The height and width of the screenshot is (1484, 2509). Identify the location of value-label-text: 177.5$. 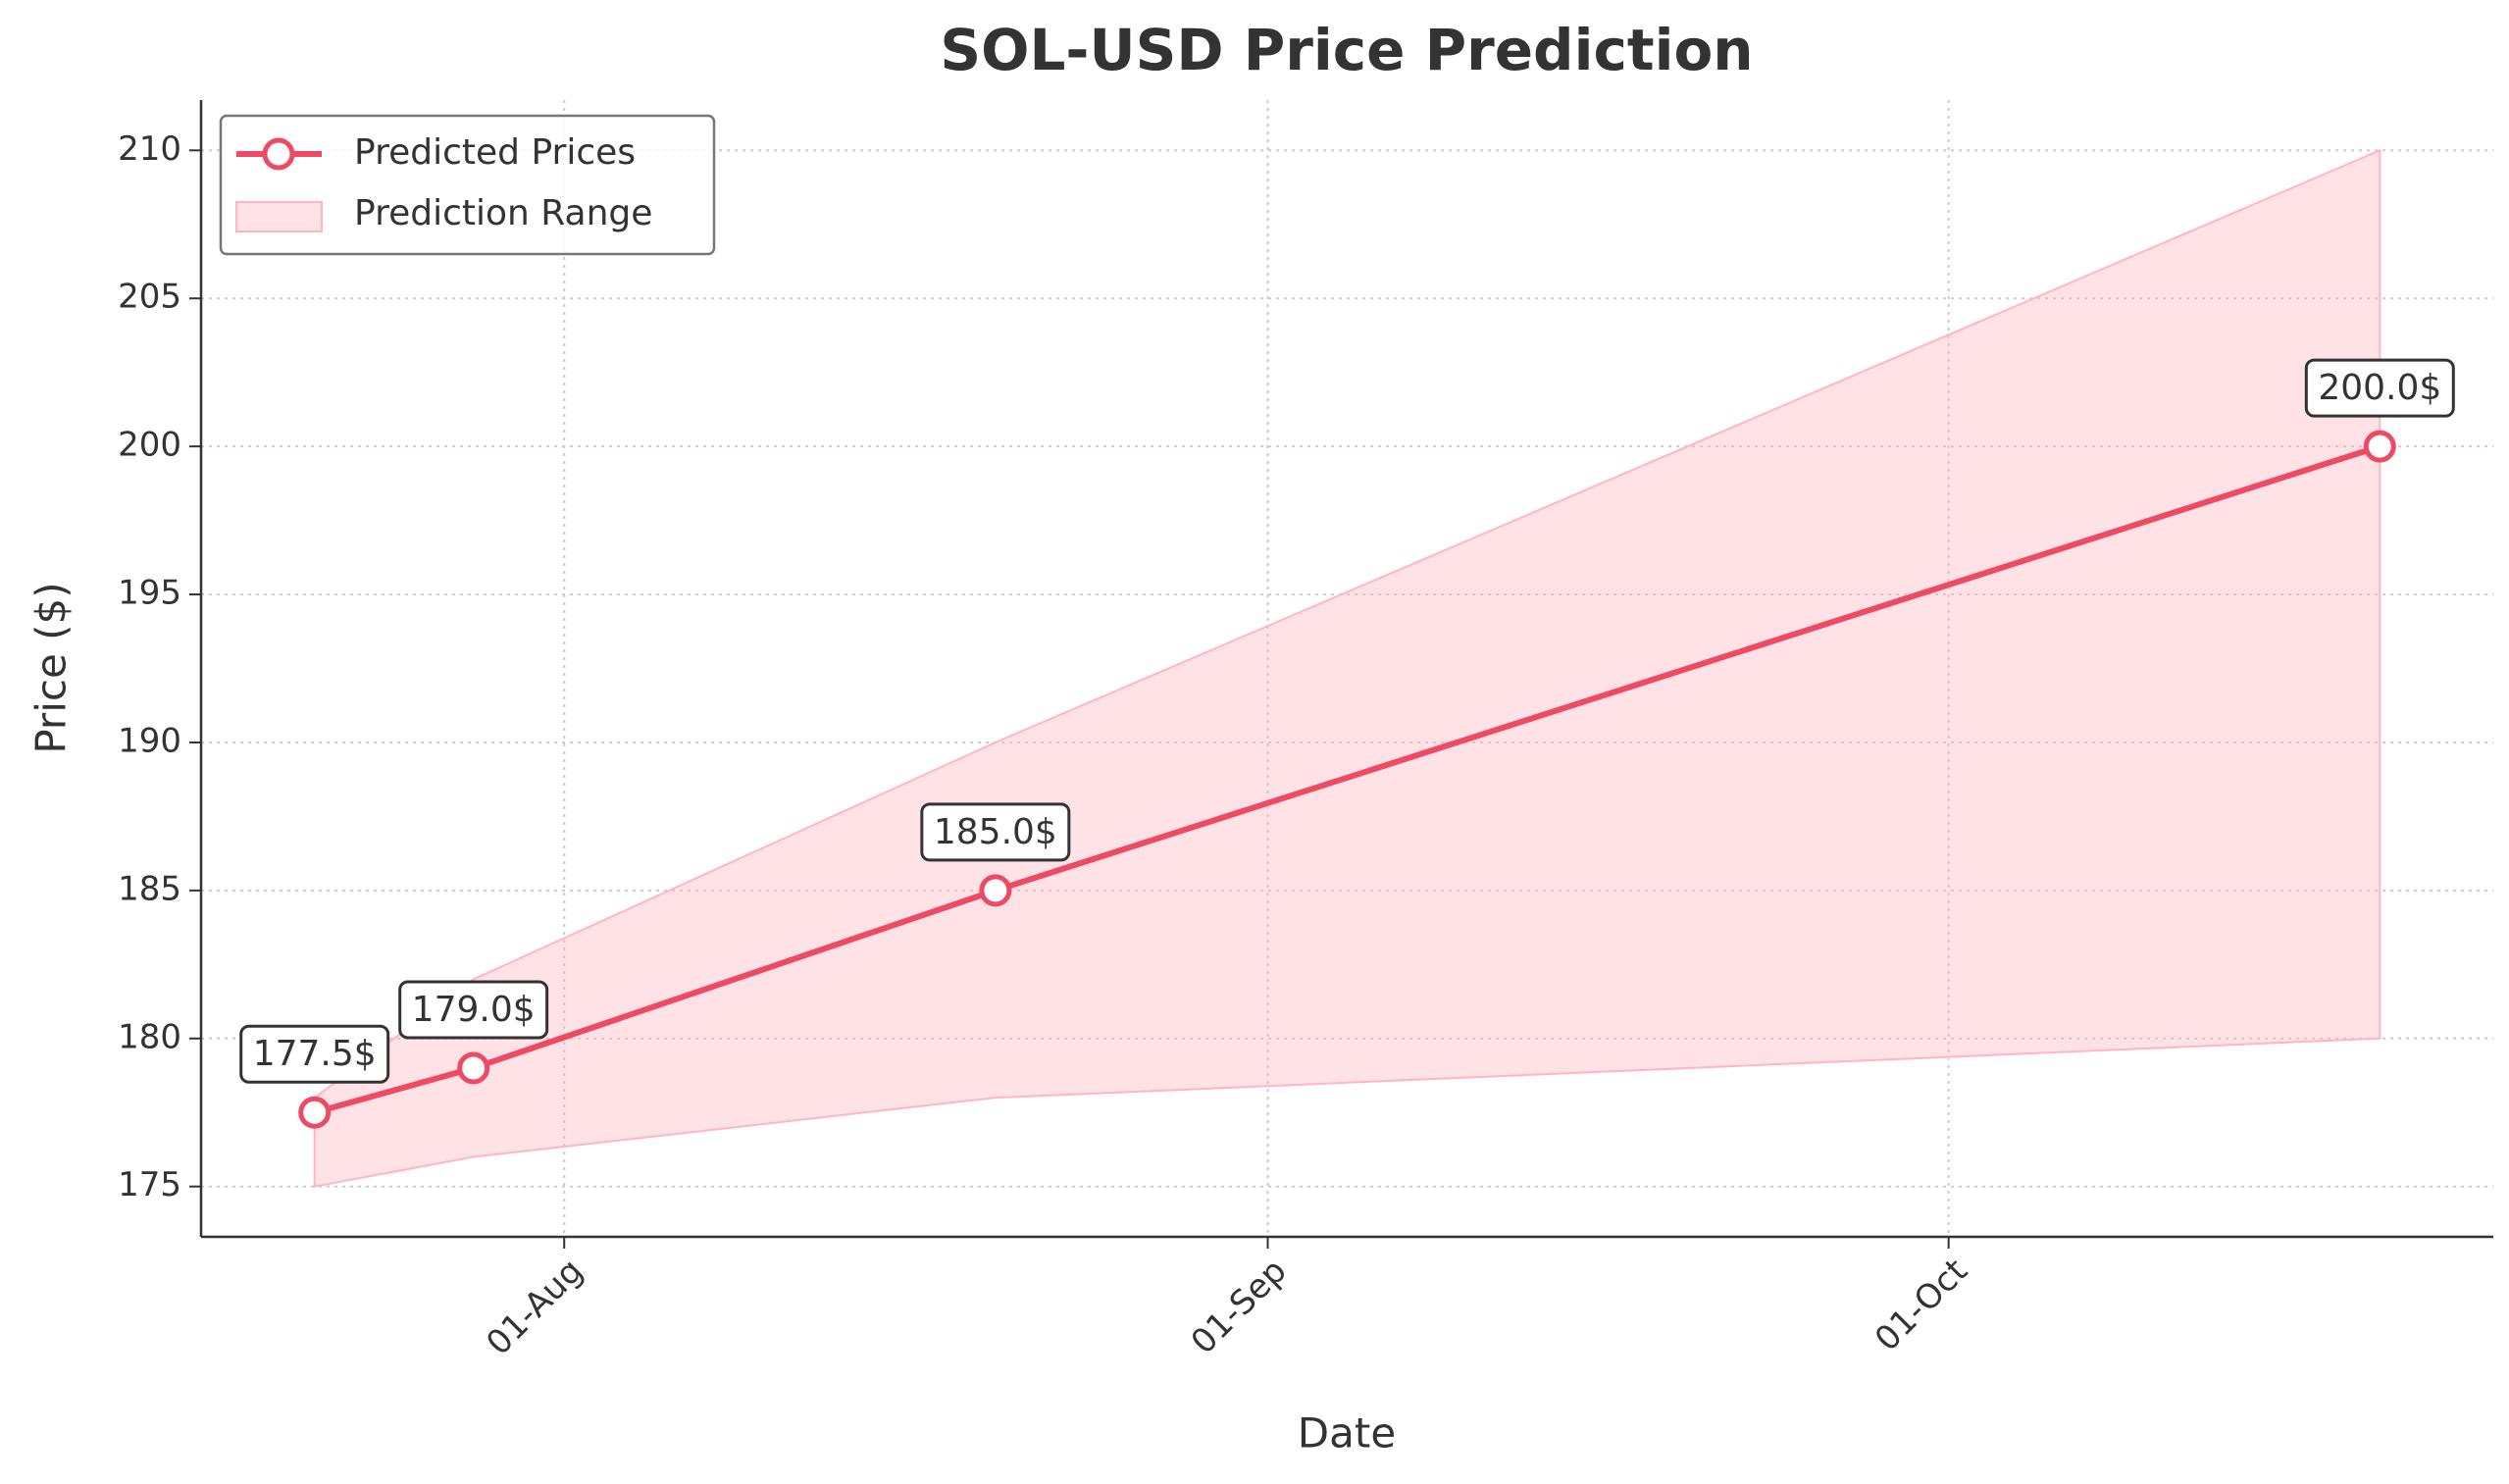
(315, 1054).